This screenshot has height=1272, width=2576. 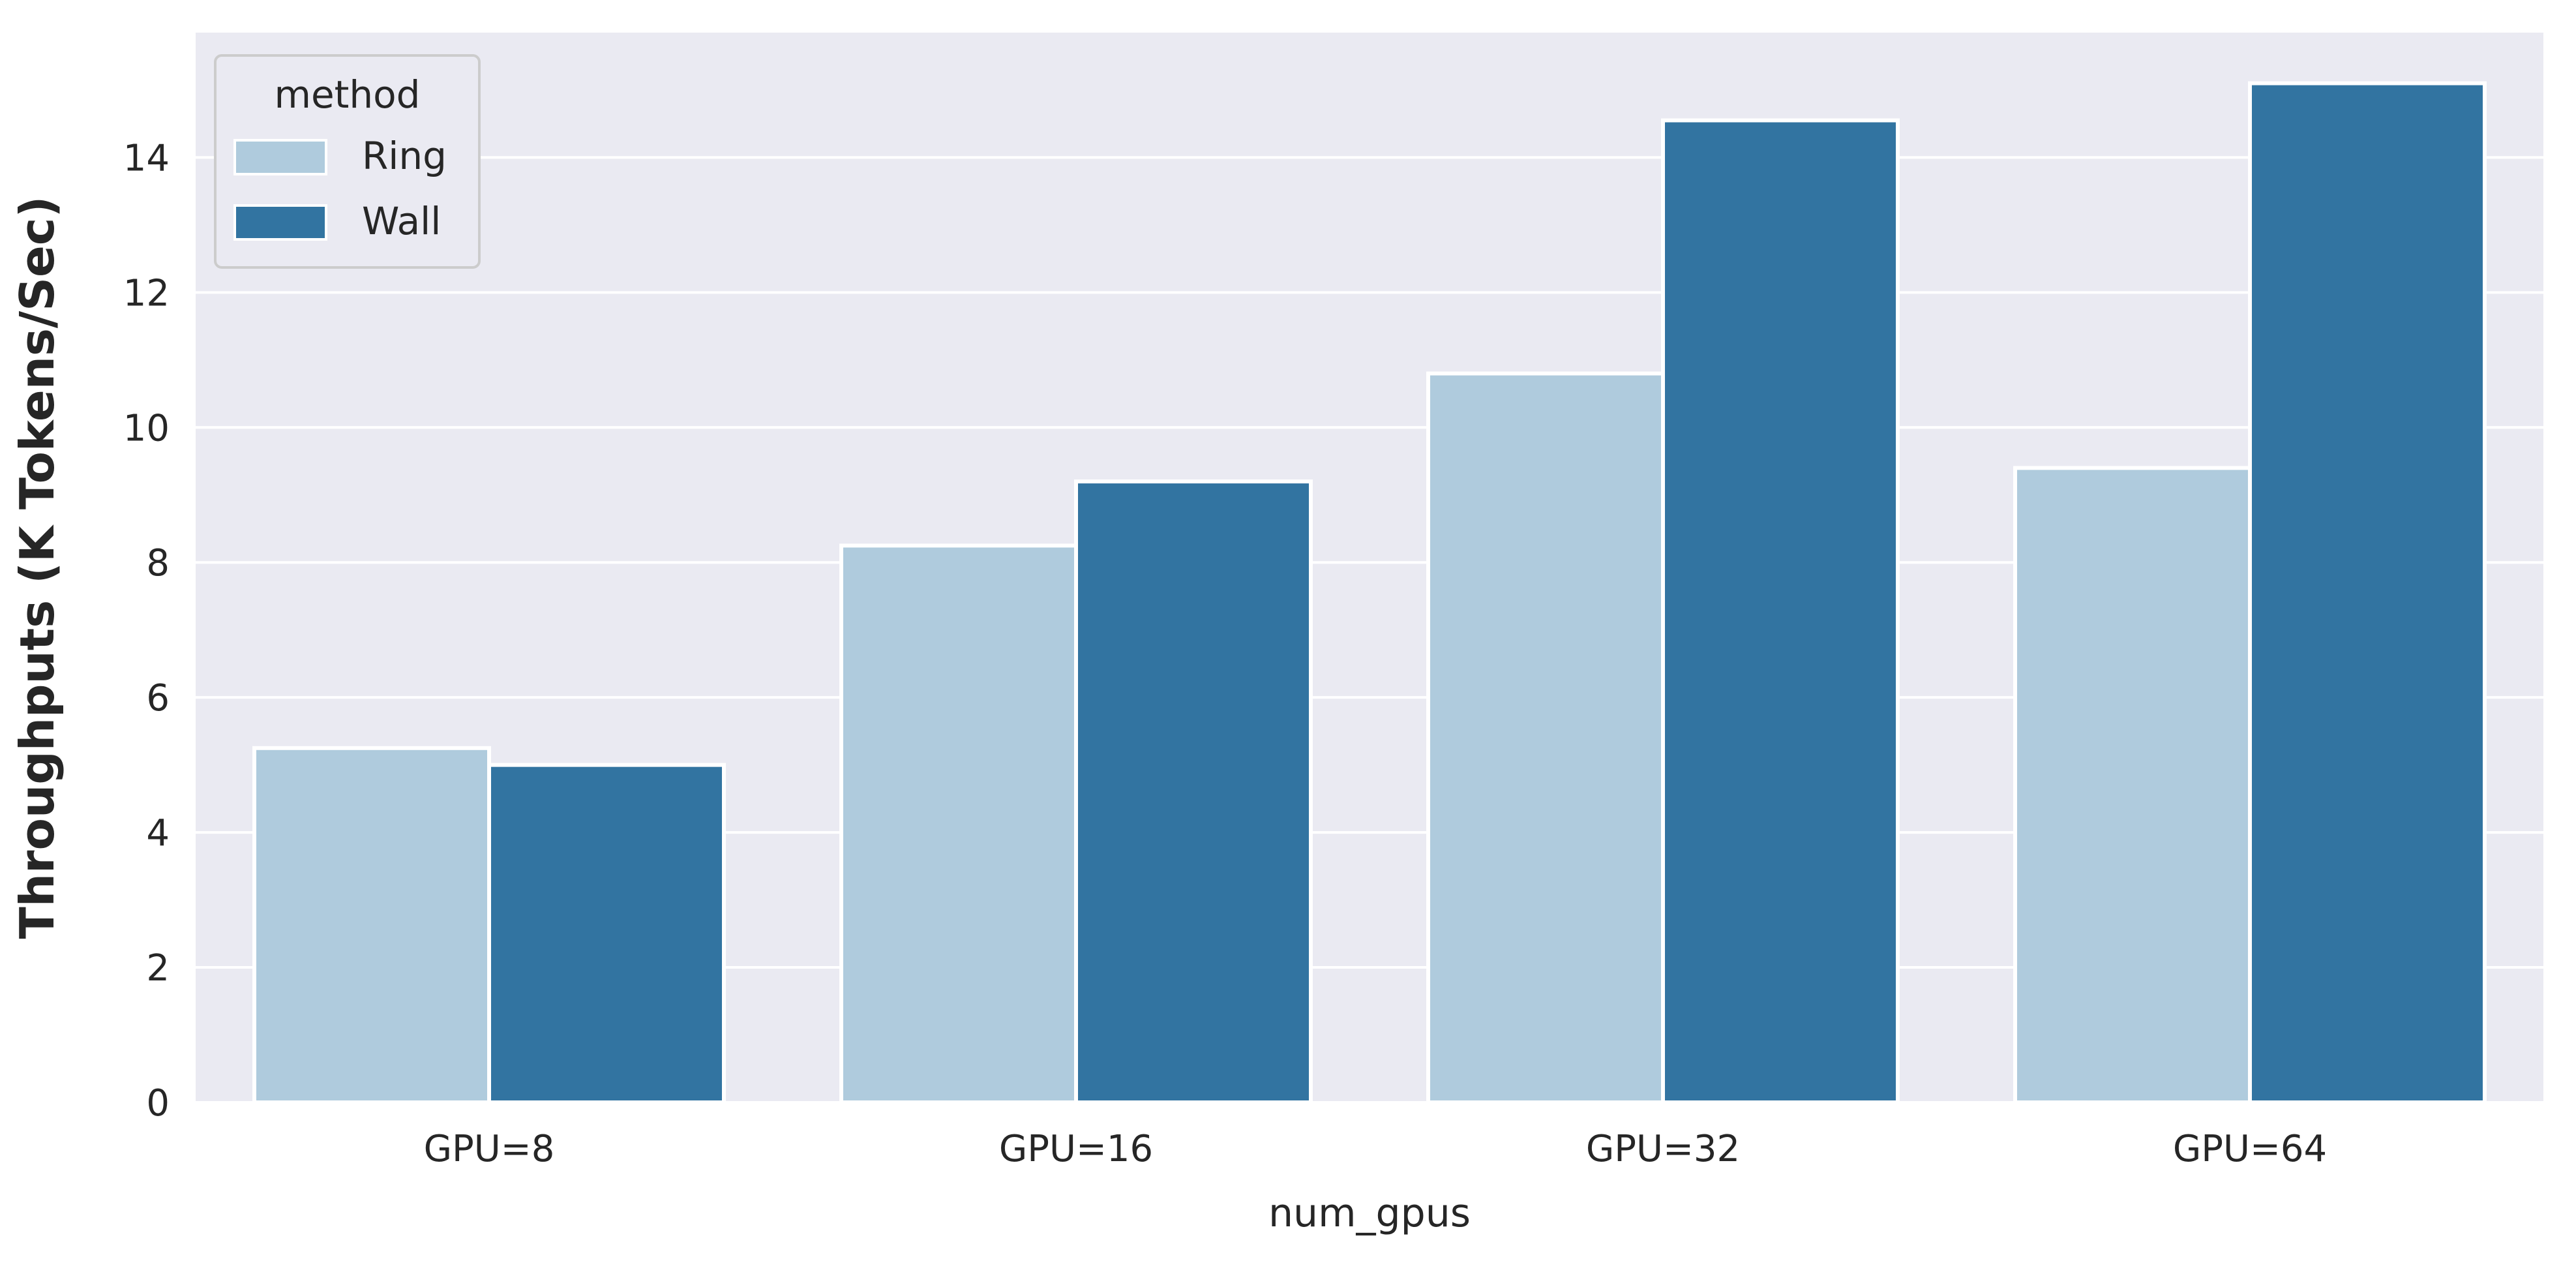 What do you see at coordinates (158, 968) in the screenshot?
I see `y-tick-label: 2` at bounding box center [158, 968].